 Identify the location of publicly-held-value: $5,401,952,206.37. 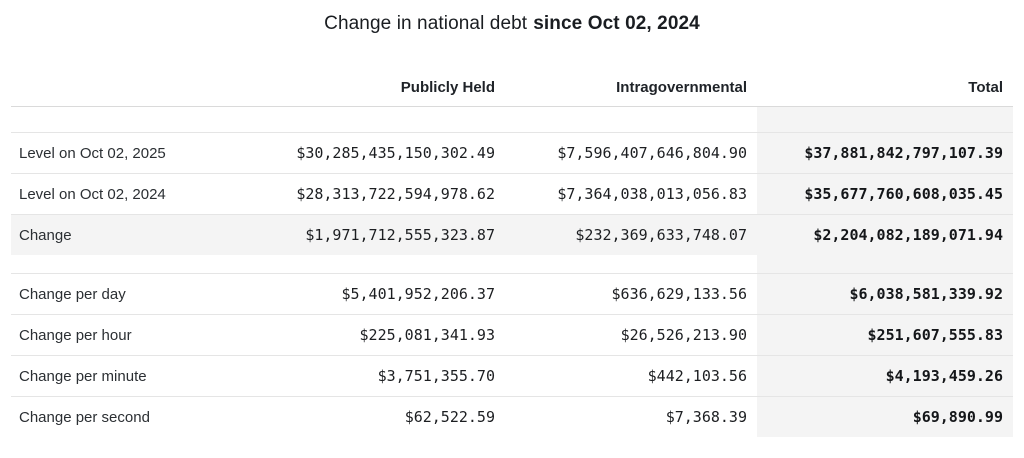
(379, 294).